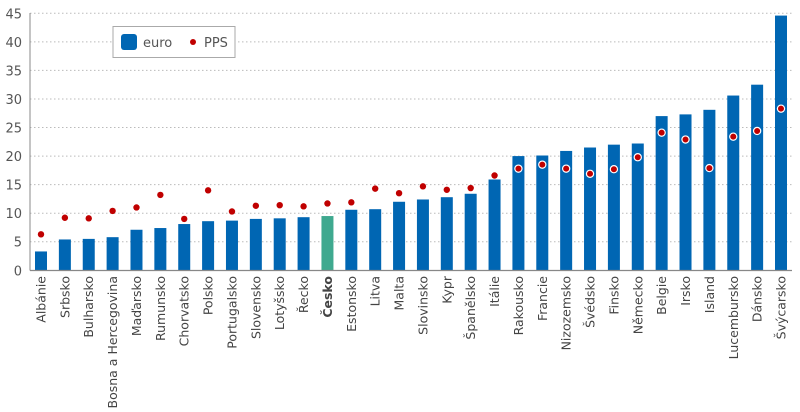  Describe the element at coordinates (327, 297) in the screenshot. I see `x-tick-label: Česko` at that location.